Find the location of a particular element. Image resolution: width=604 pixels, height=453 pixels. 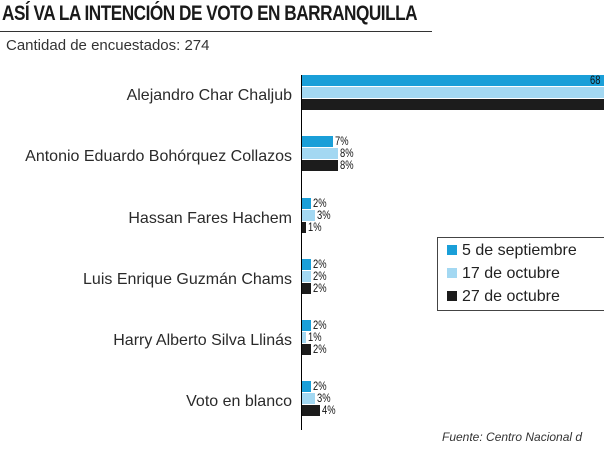

legend-label-oct27: 27 de octubre is located at coordinates (511, 296).